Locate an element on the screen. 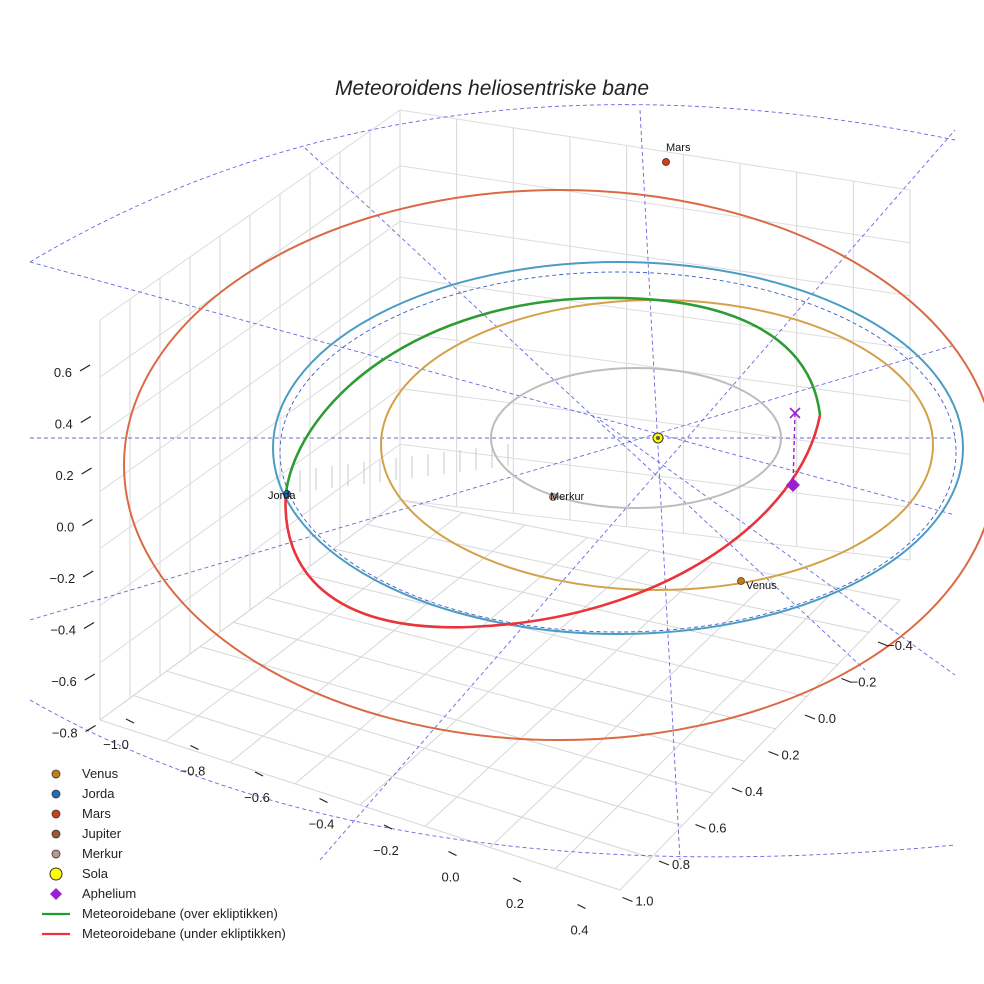 The height and width of the screenshot is (984, 984). legend-item: Meteoroidebane (over ekliptikken) is located at coordinates (160, 913).